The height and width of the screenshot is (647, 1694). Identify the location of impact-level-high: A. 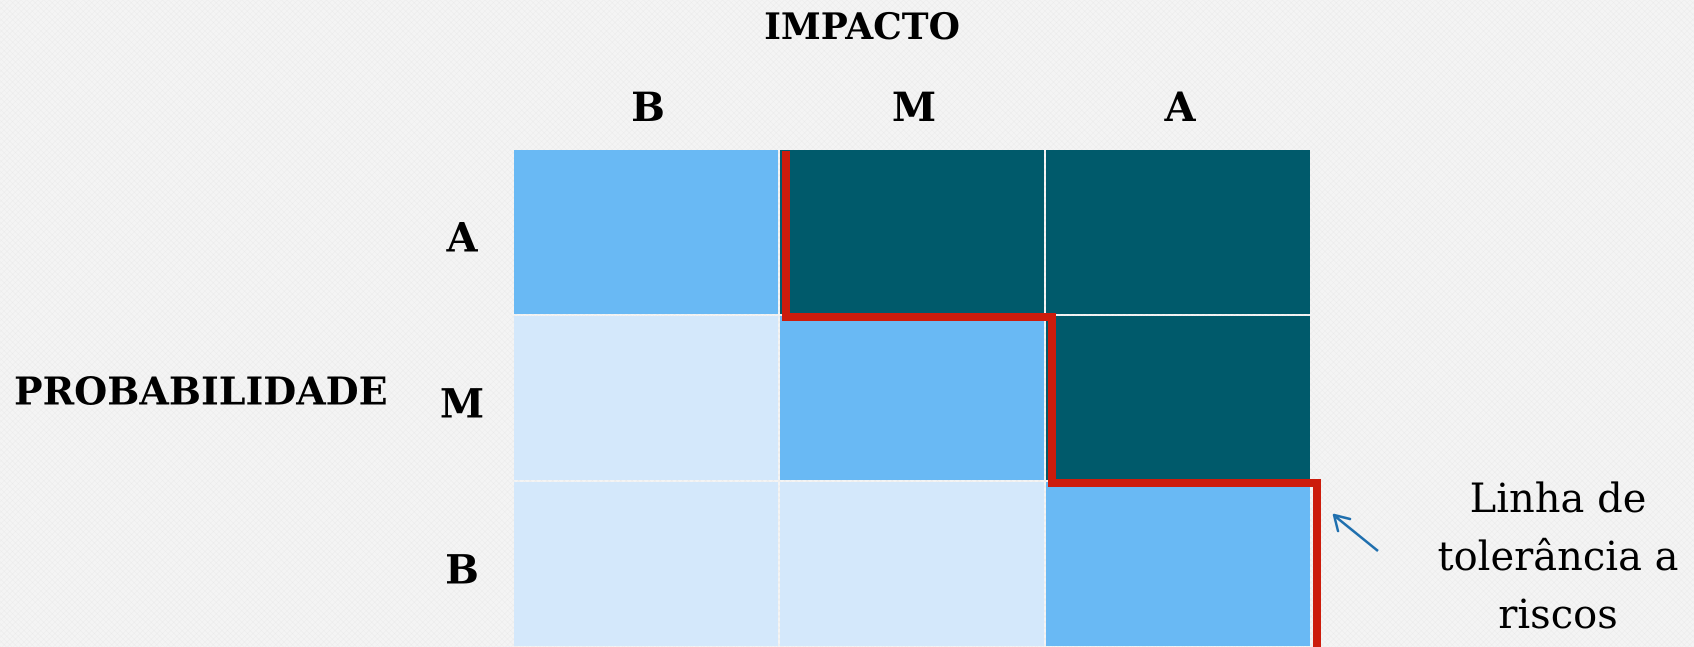
(1180, 107).